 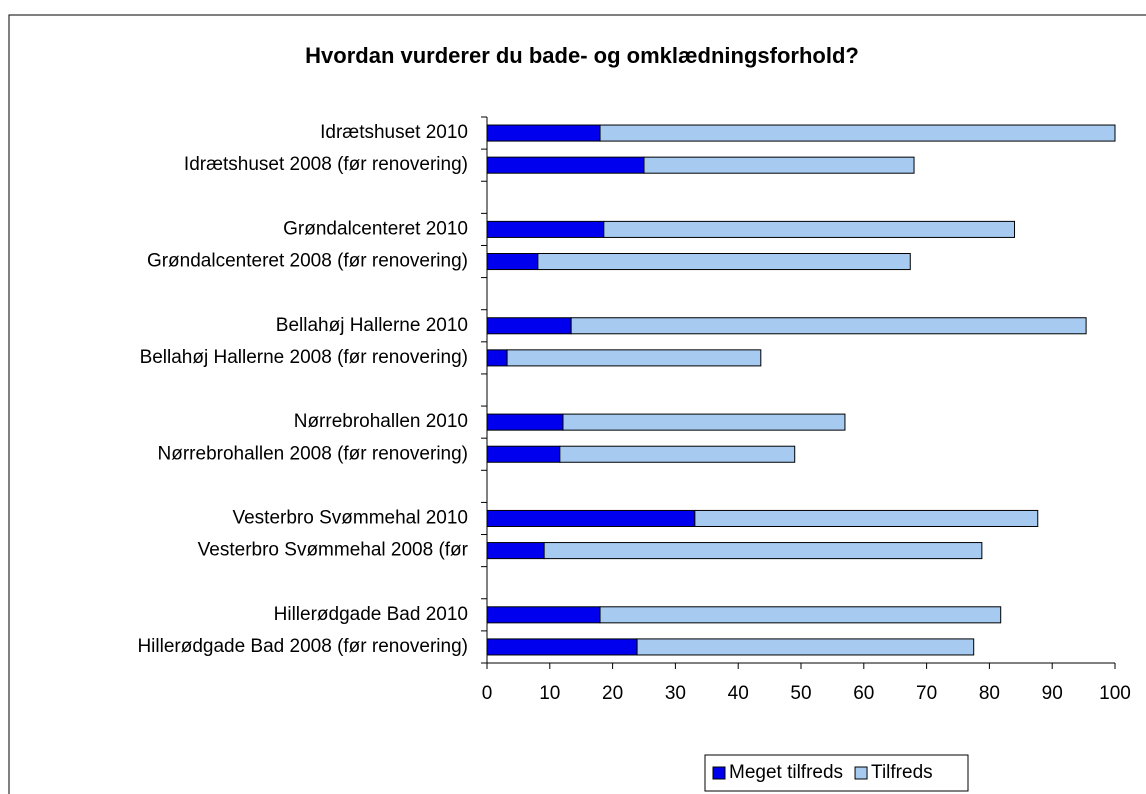 I want to click on y-tick-label: Grøndalcenteret 2008 (før renovering), so click(x=307, y=261).